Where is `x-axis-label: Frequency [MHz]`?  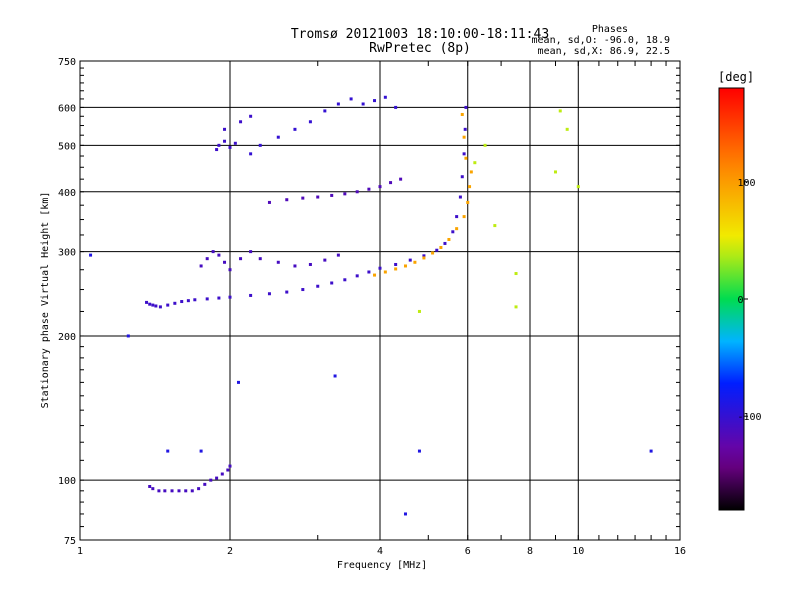
x-axis-label: Frequency [MHz] is located at coordinates (382, 565).